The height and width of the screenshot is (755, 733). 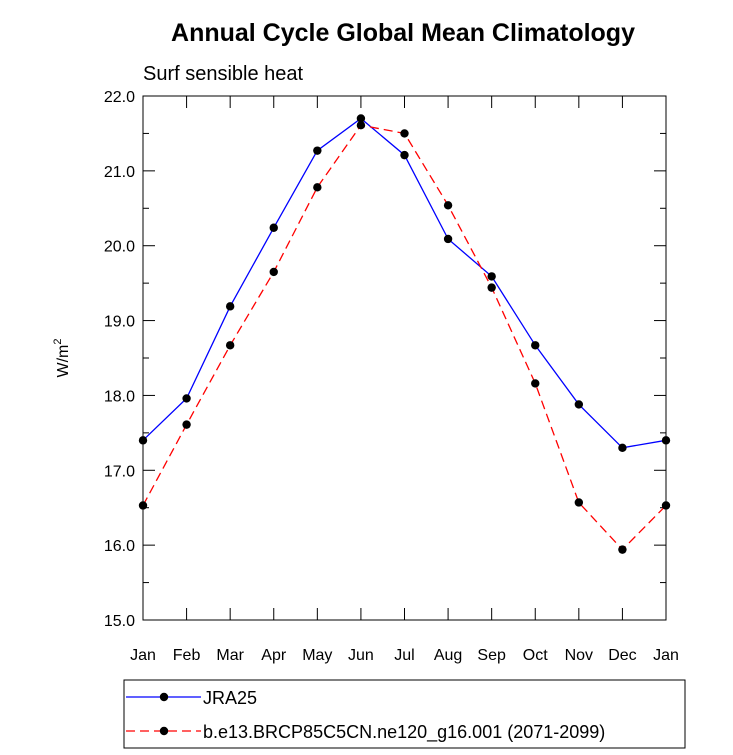 I want to click on legend-label-jra25: JRA25, so click(x=230, y=698).